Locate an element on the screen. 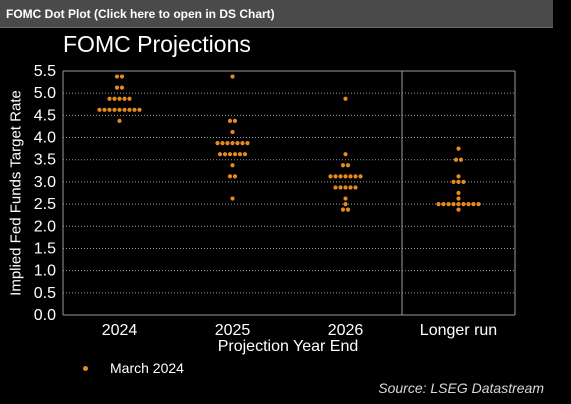  y-tick-label: 3.0 is located at coordinates (45, 182).